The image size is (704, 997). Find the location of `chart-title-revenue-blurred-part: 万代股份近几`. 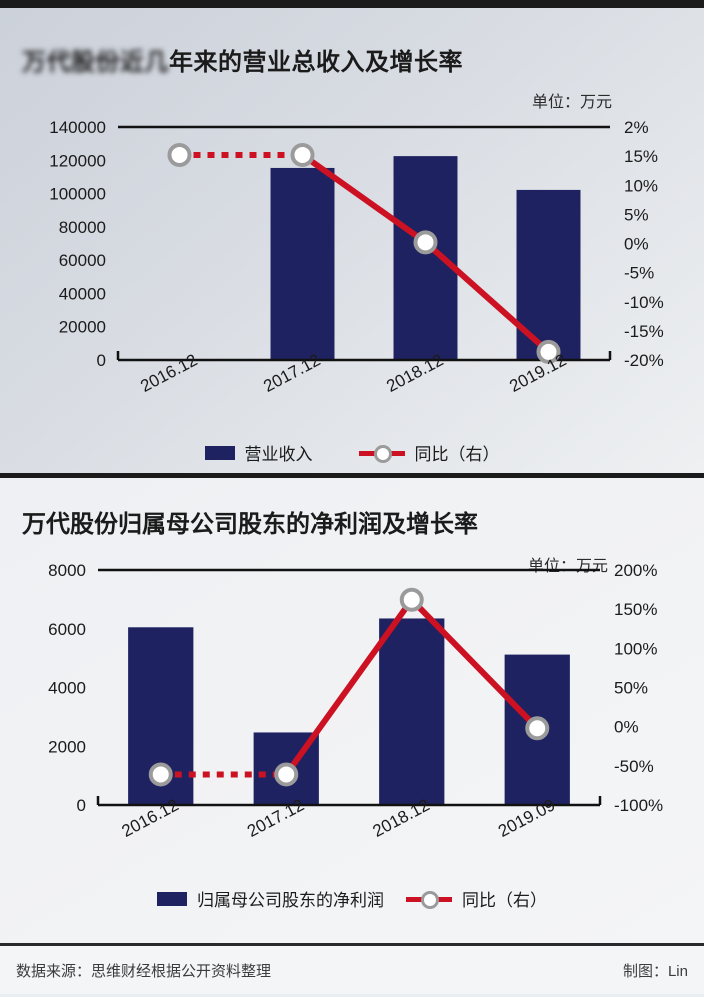

chart-title-revenue-blurred-part: 万代股份近几 is located at coordinates (95, 62).